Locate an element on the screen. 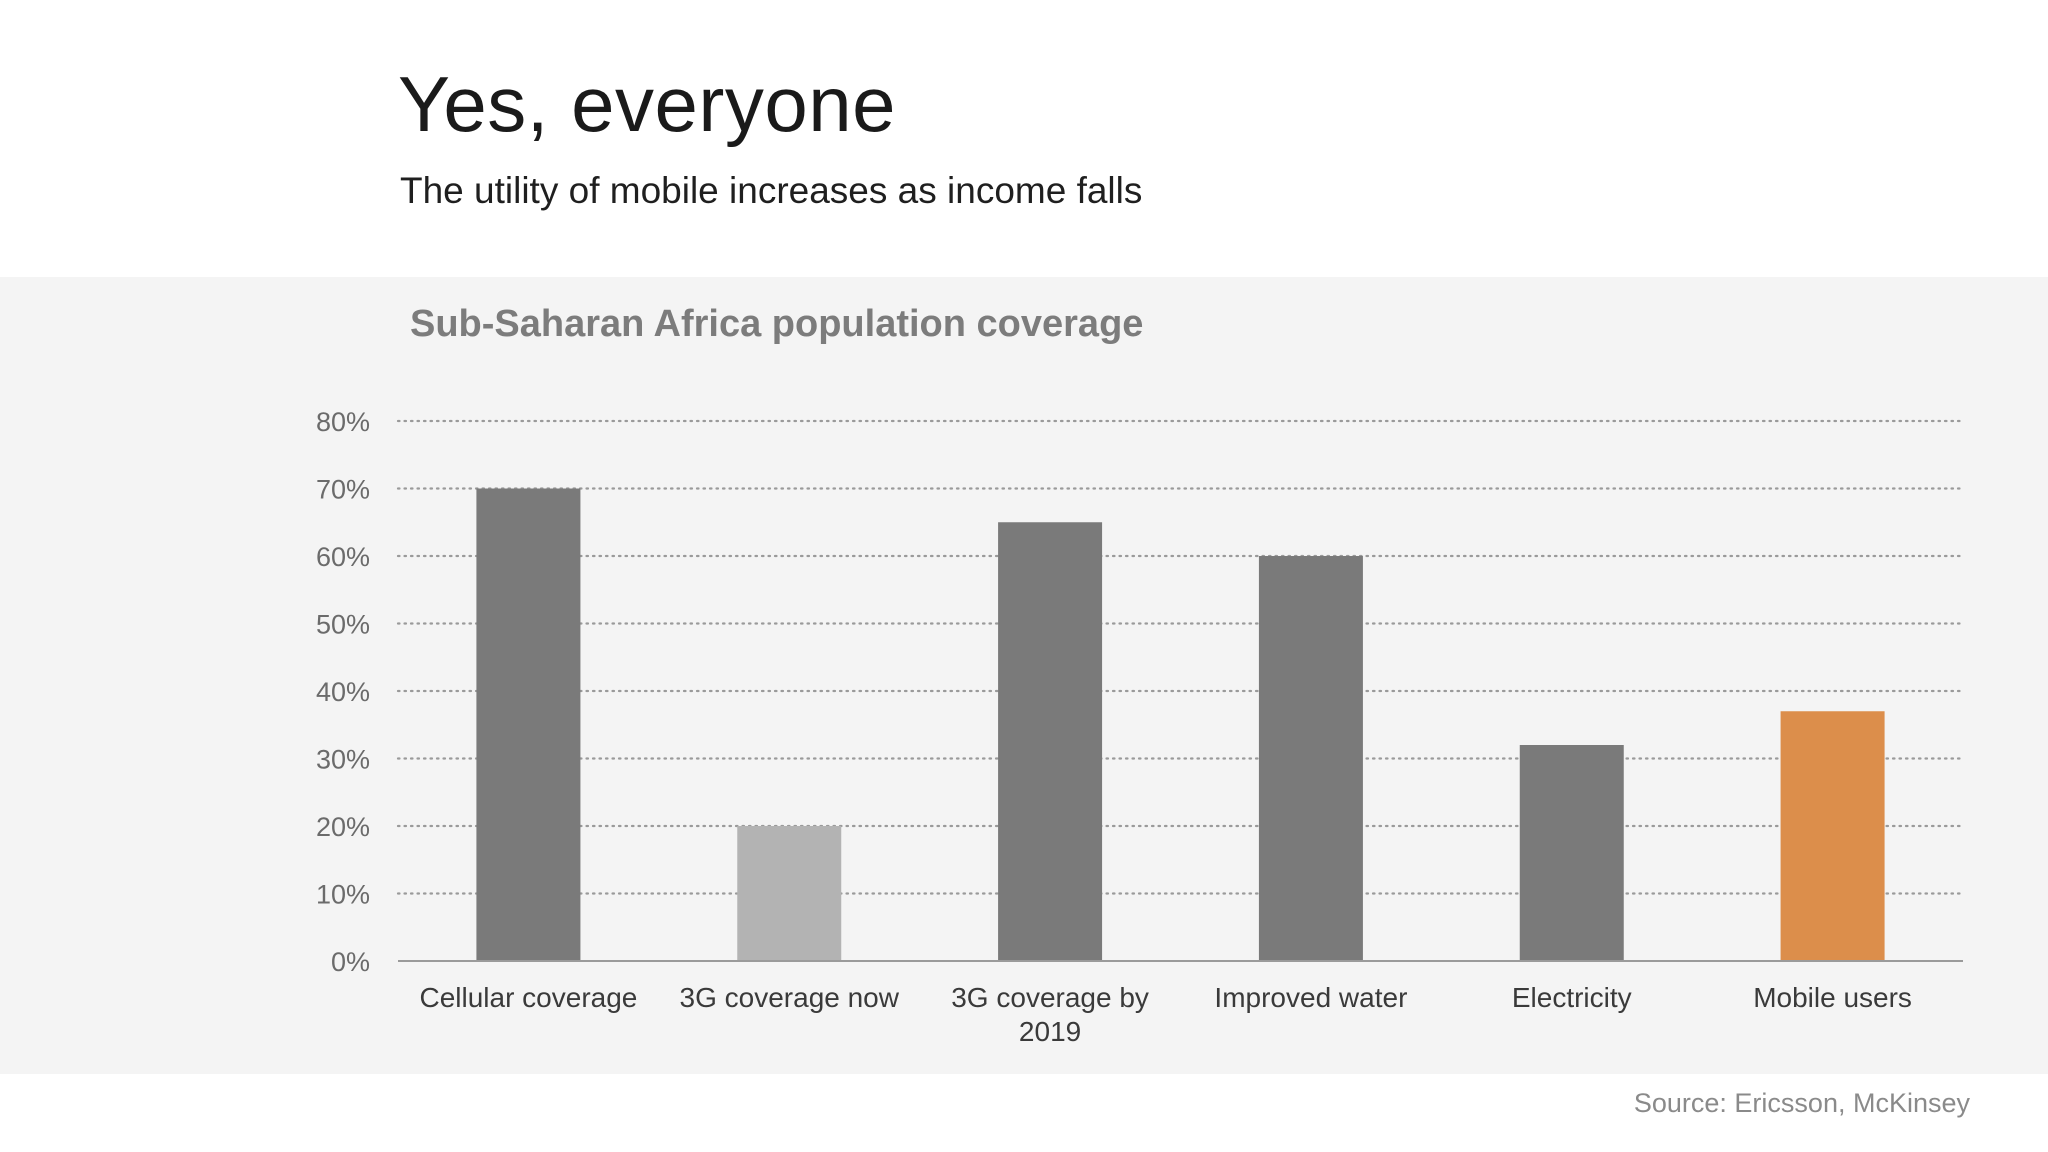 Image resolution: width=2048 pixels, height=1152 pixels. x-tick-label: Cellular coverage is located at coordinates (528, 997).